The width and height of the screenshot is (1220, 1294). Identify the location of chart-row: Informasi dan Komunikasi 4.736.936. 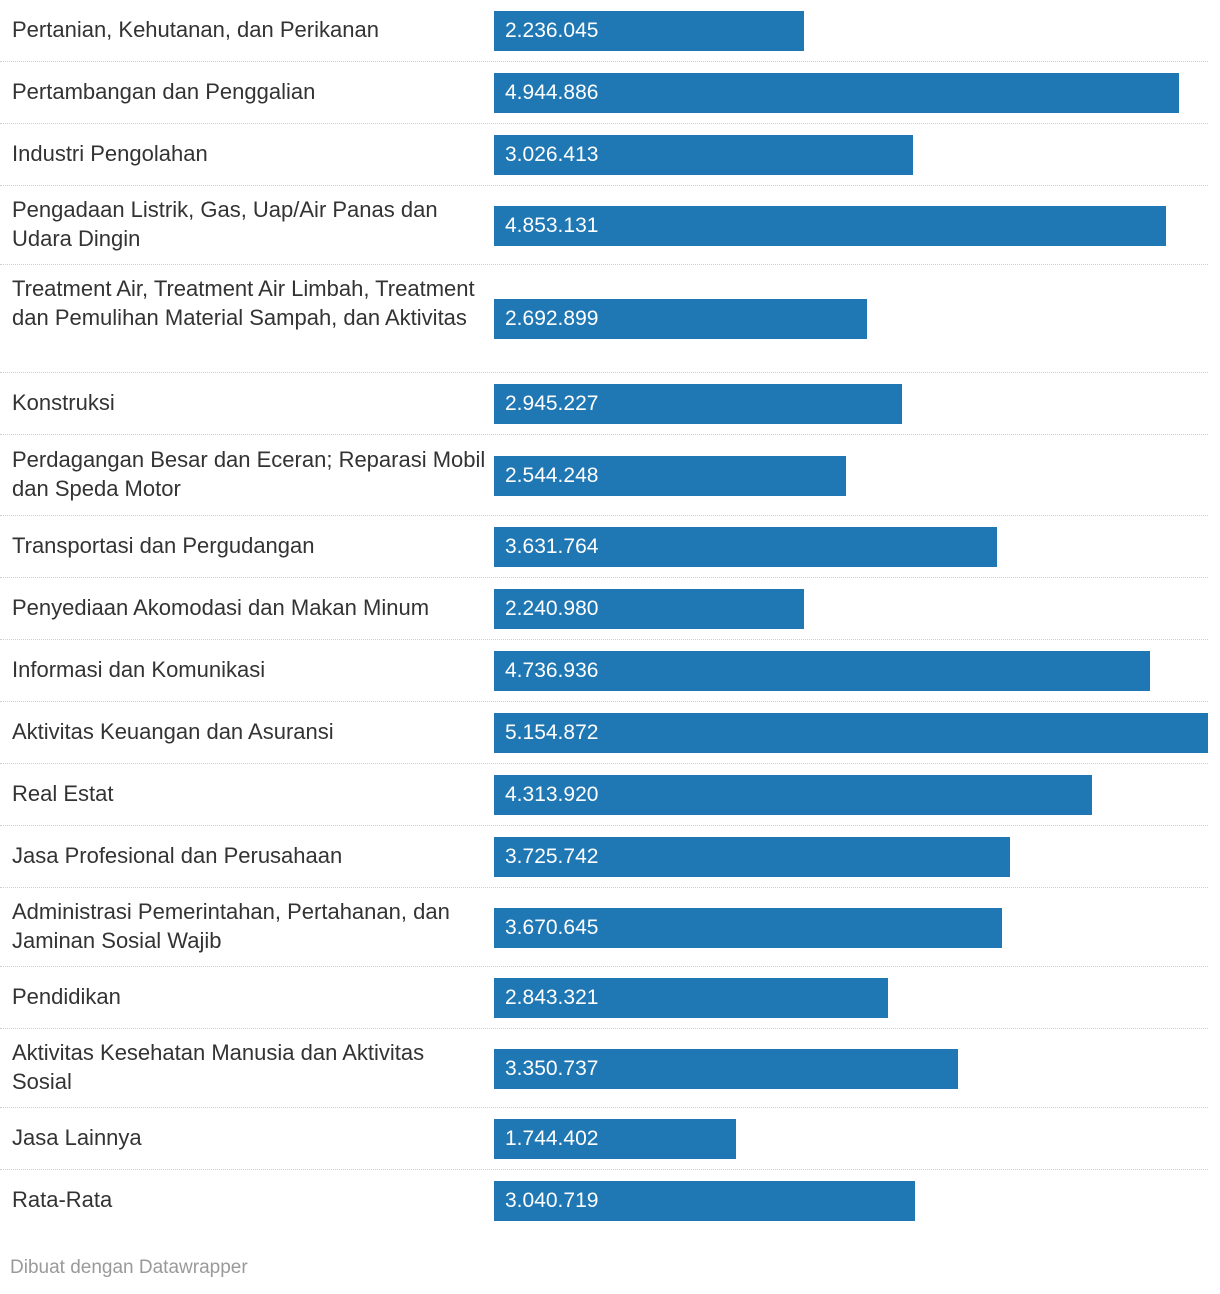
(604, 671).